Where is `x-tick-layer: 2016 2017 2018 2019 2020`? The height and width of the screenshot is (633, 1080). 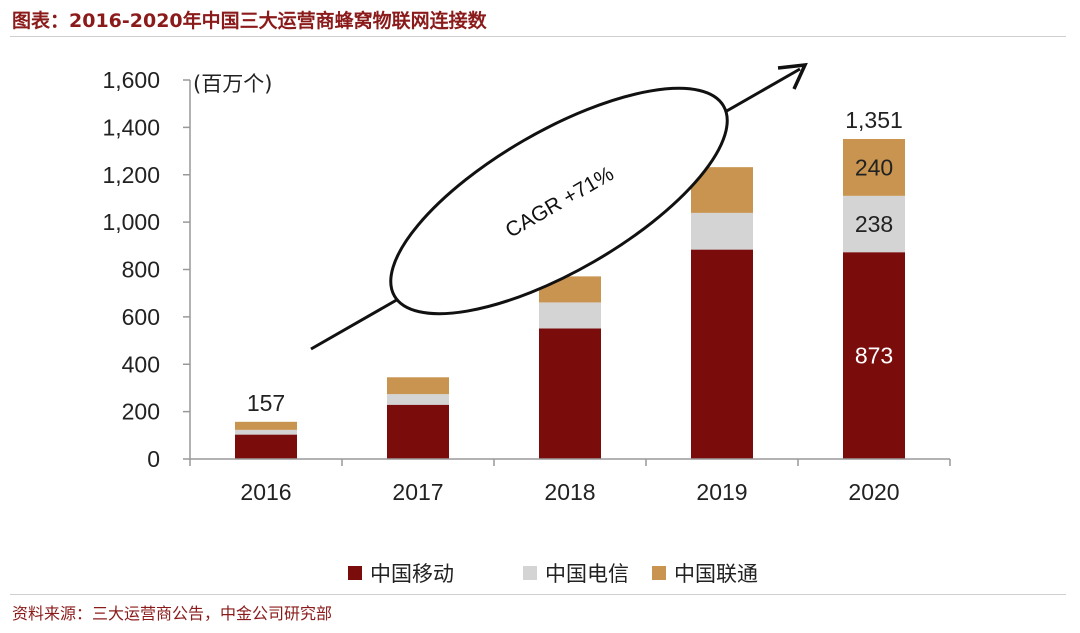 x-tick-layer: 2016 2017 2018 2019 2020 is located at coordinates (570, 482).